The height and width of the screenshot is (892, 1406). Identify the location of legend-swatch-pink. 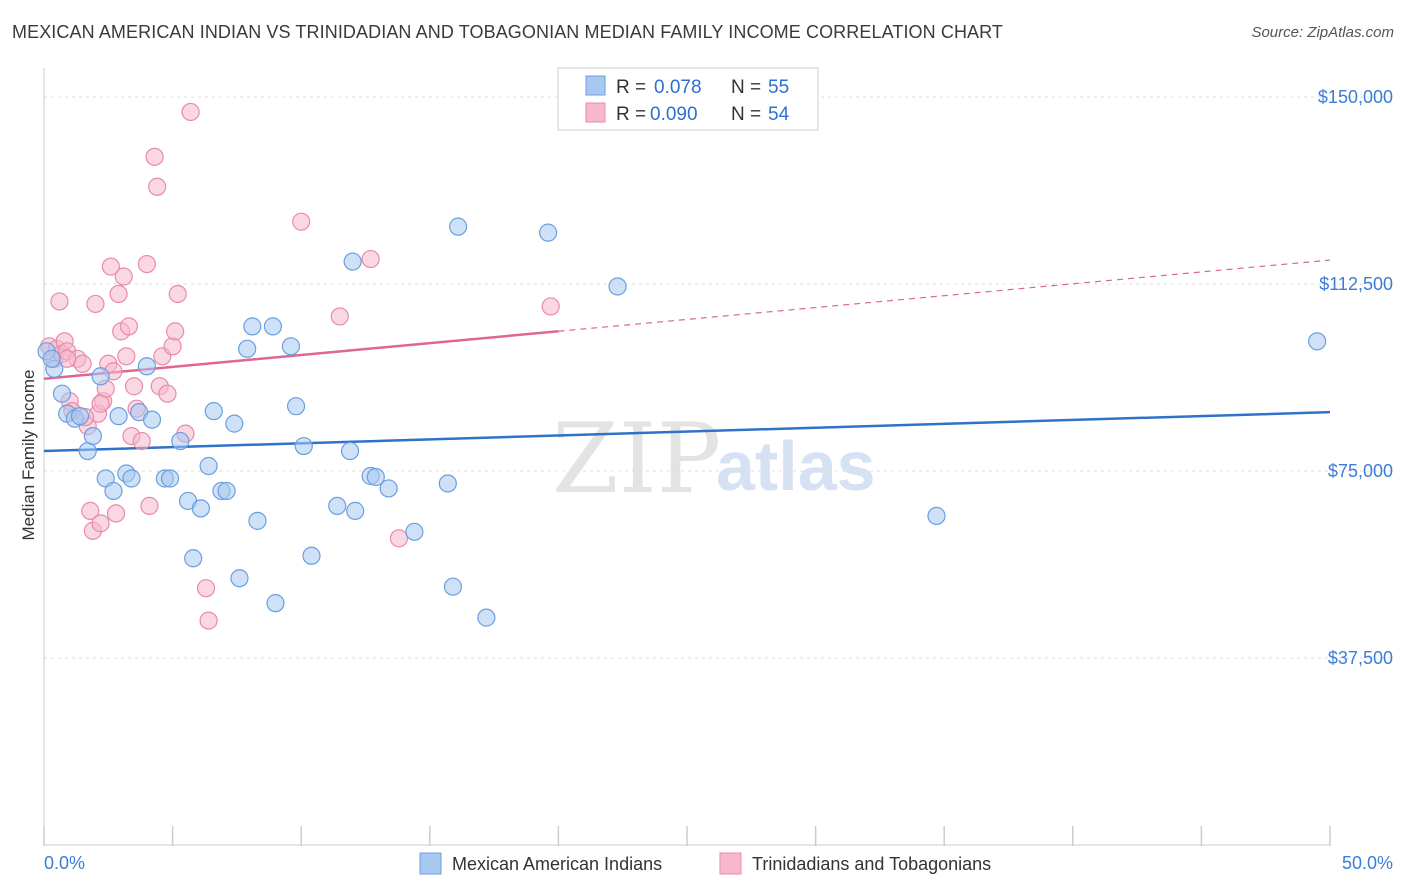
(595, 112).